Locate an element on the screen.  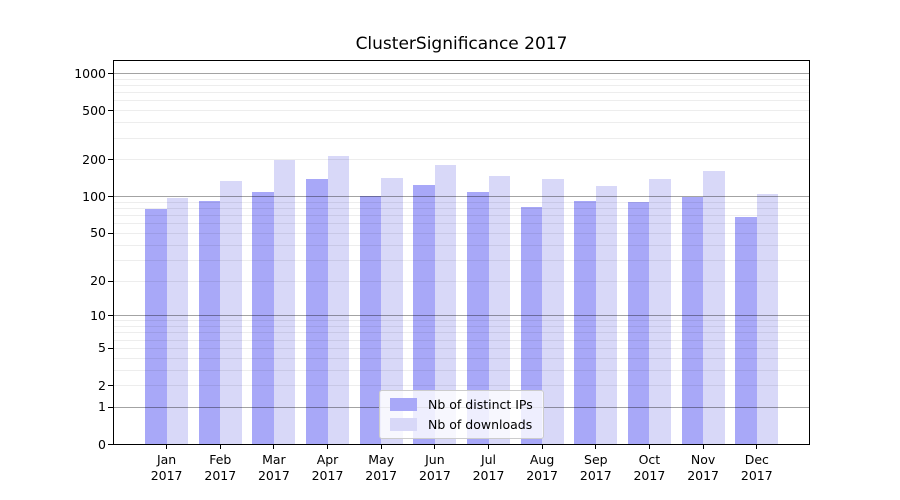
x-tick-dec is located at coordinates (757, 447).